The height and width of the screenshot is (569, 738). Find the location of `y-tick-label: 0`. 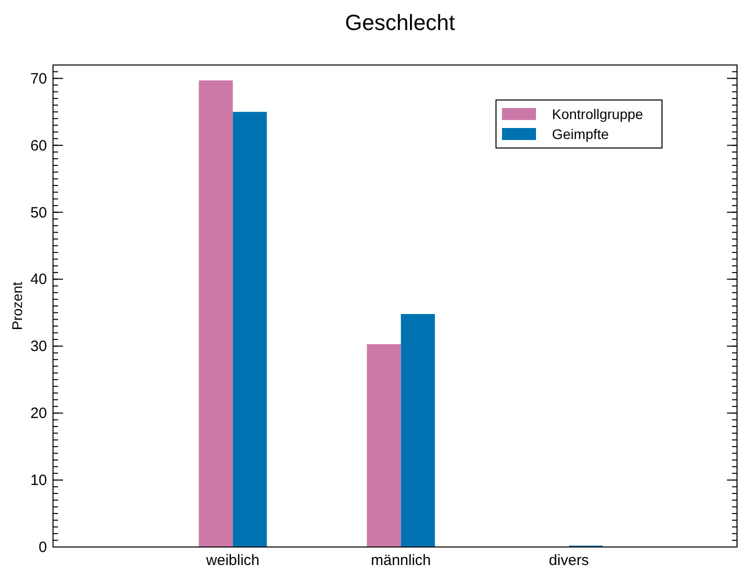

y-tick-label: 0 is located at coordinates (42, 547).